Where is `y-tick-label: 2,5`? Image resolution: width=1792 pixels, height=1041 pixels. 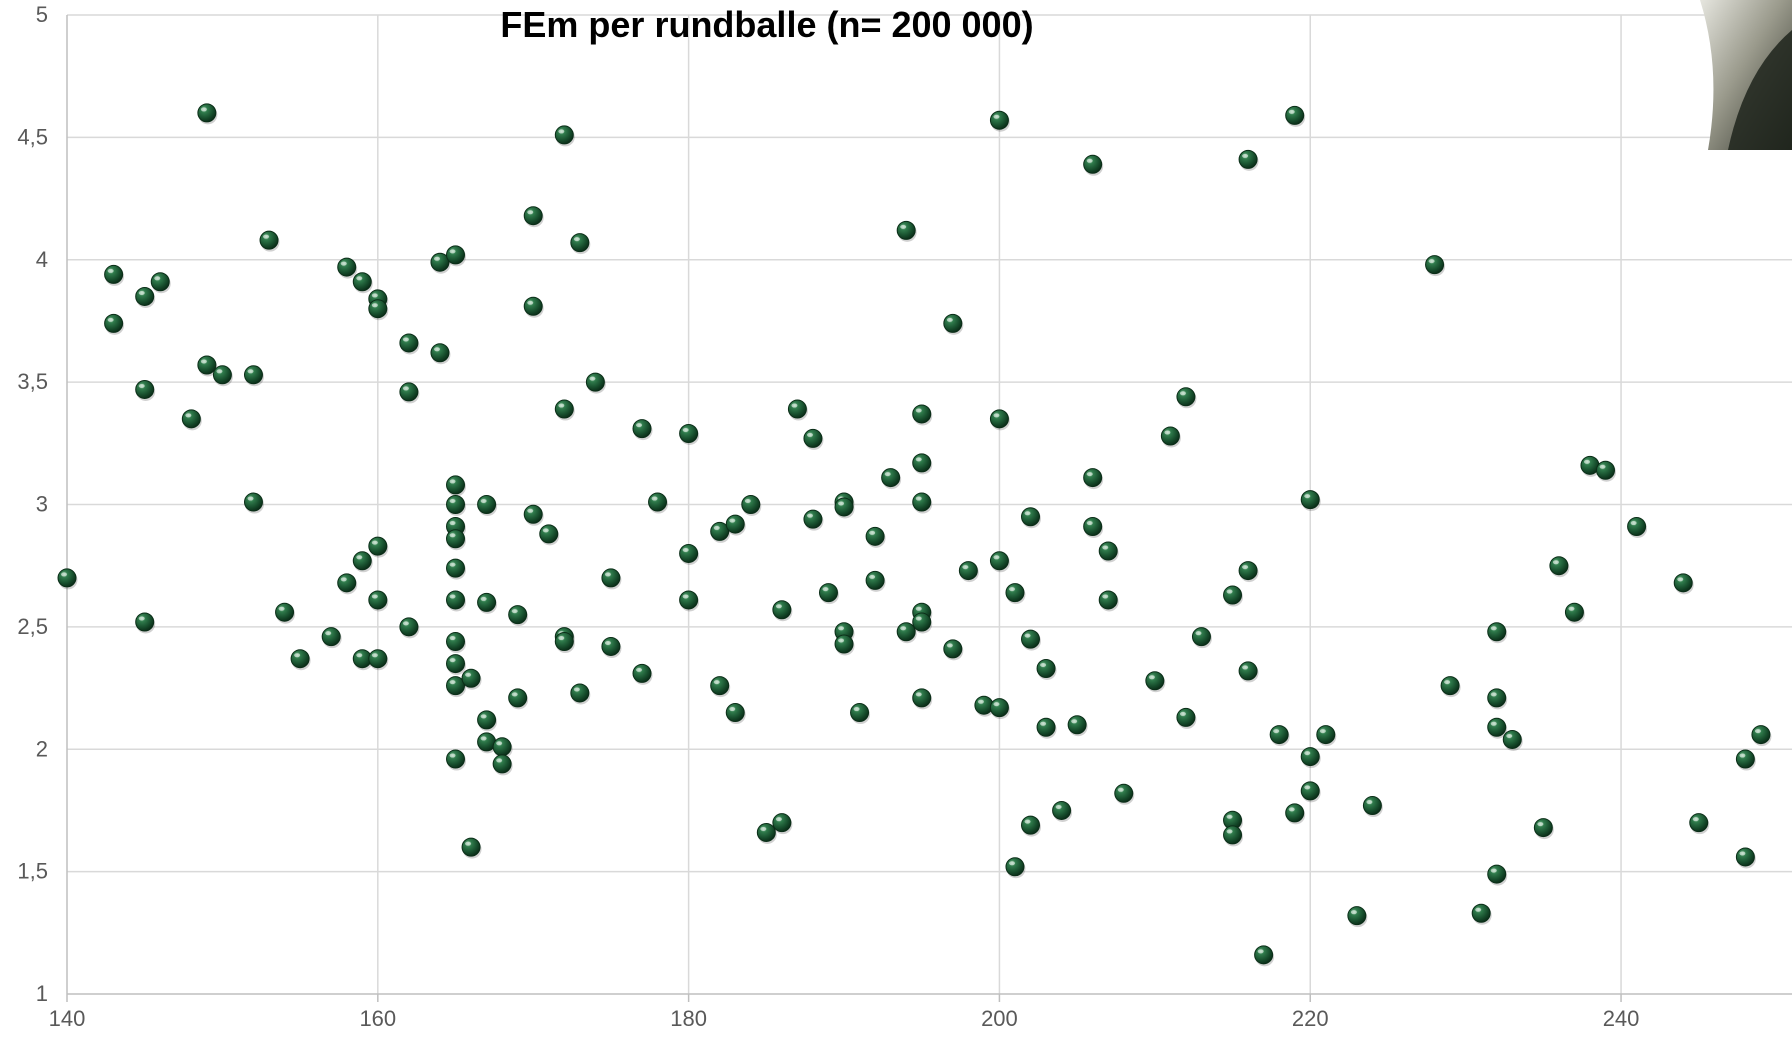
y-tick-label: 2,5 is located at coordinates (32, 626).